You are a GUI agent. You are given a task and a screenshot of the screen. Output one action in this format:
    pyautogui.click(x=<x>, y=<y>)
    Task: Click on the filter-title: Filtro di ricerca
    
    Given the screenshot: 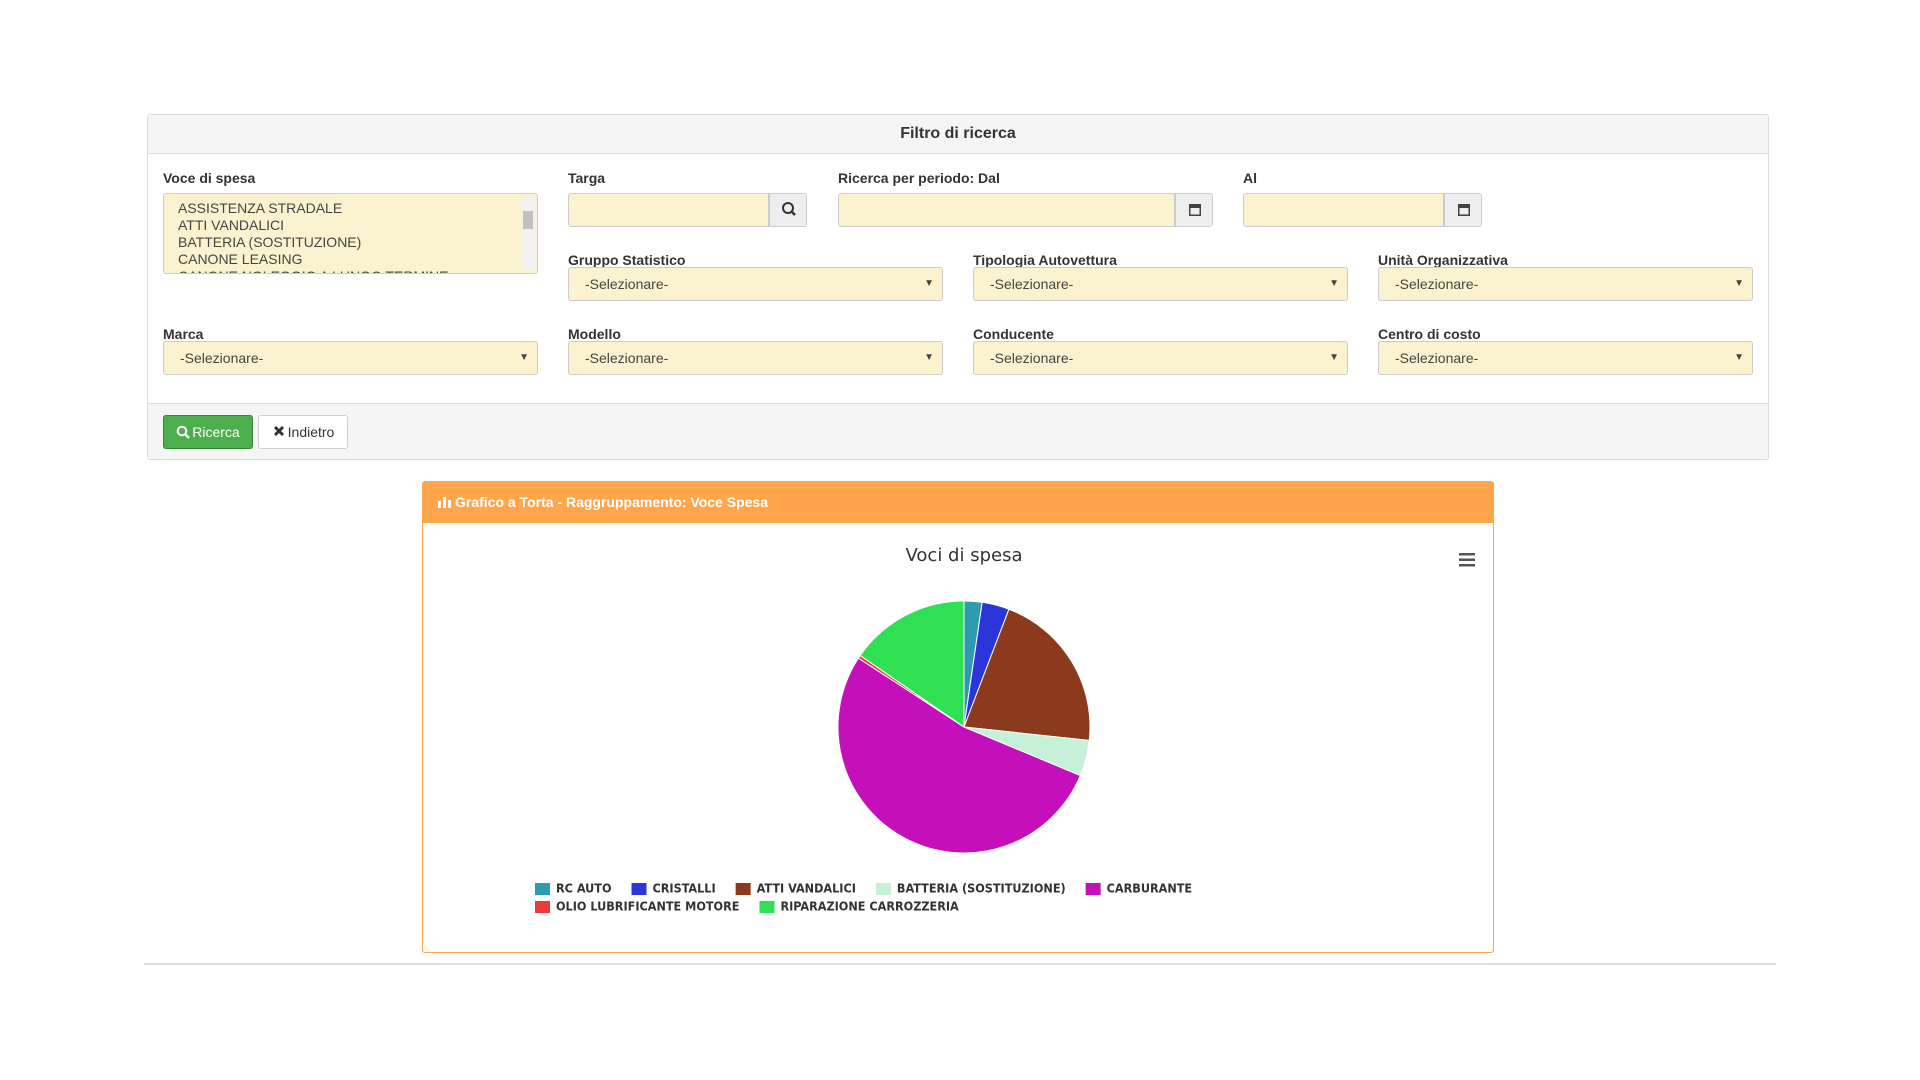 What is the action you would take?
    pyautogui.click(x=958, y=134)
    